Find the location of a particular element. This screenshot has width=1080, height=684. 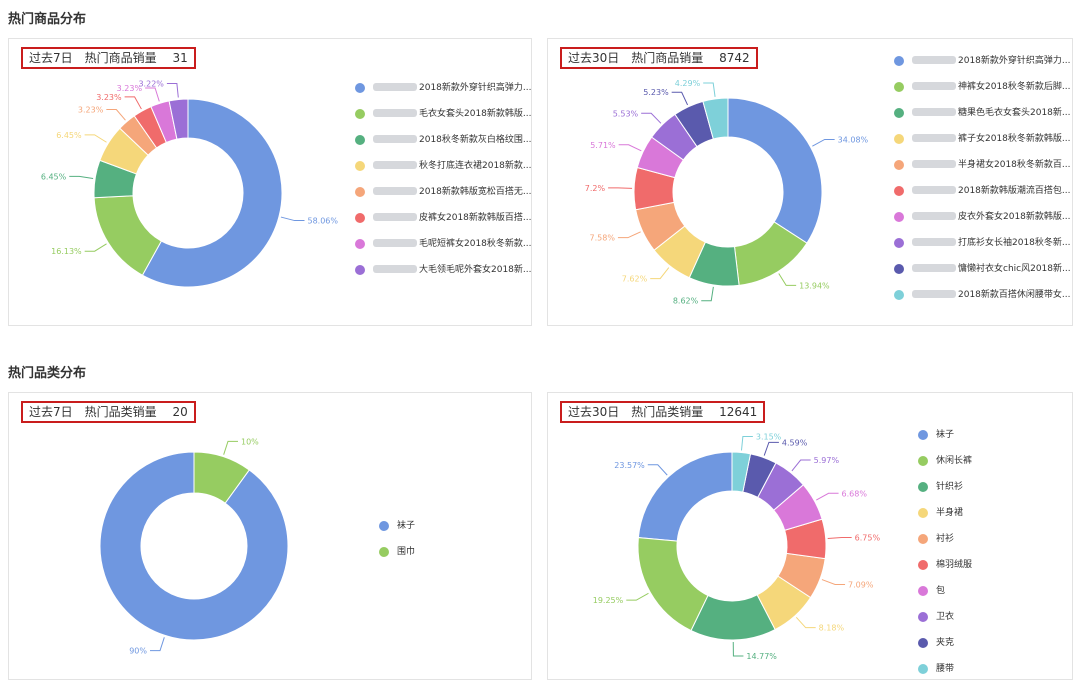

data-label-3: 7.62% is located at coordinates (635, 279).